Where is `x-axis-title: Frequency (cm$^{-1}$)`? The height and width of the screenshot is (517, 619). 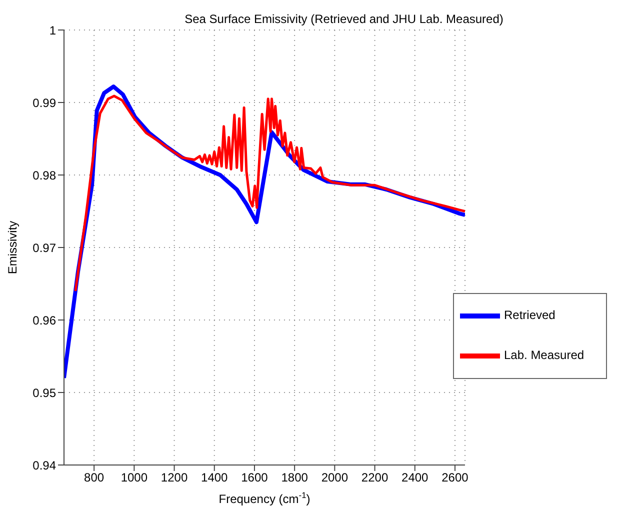 x-axis-title: Frequency (cm$^{-1}$) is located at coordinates (264, 498).